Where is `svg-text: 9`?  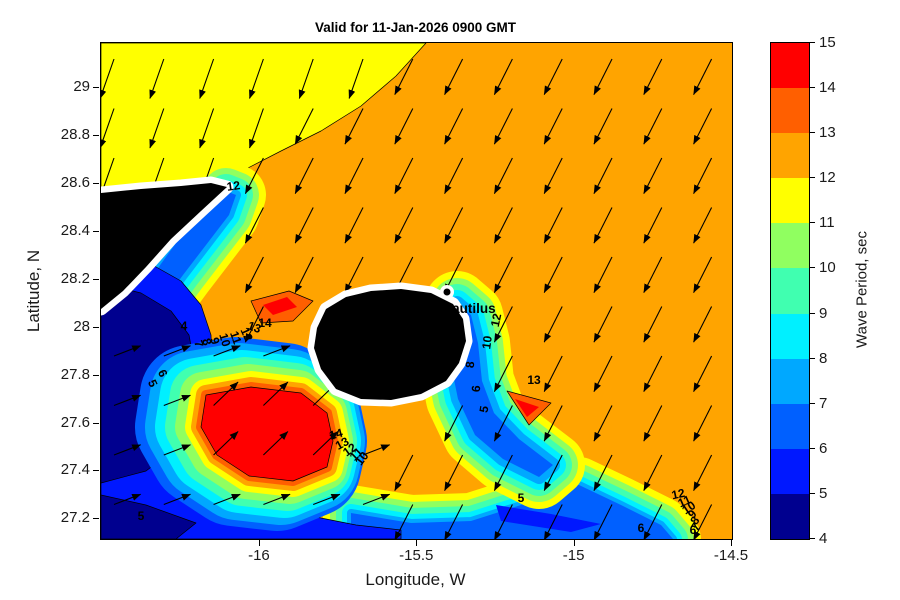
svg-text: 9 is located at coordinates (214, 341).